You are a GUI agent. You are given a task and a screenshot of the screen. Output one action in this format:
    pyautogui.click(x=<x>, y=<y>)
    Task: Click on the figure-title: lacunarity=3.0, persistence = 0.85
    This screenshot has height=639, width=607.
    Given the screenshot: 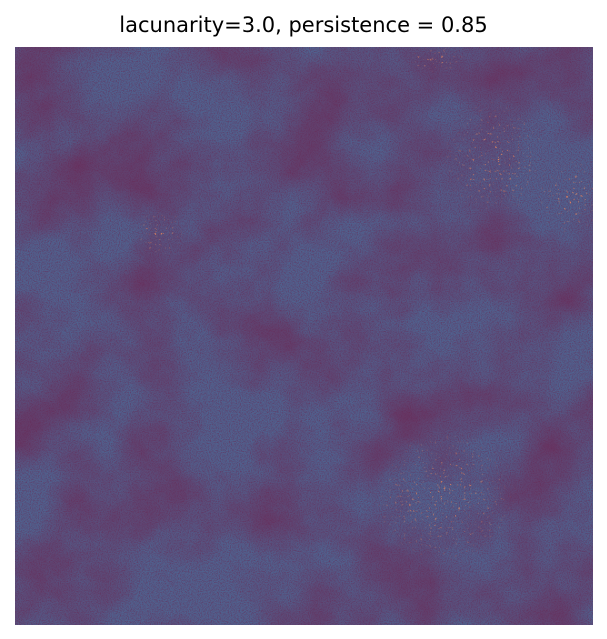 What is the action you would take?
    pyautogui.click(x=303, y=25)
    